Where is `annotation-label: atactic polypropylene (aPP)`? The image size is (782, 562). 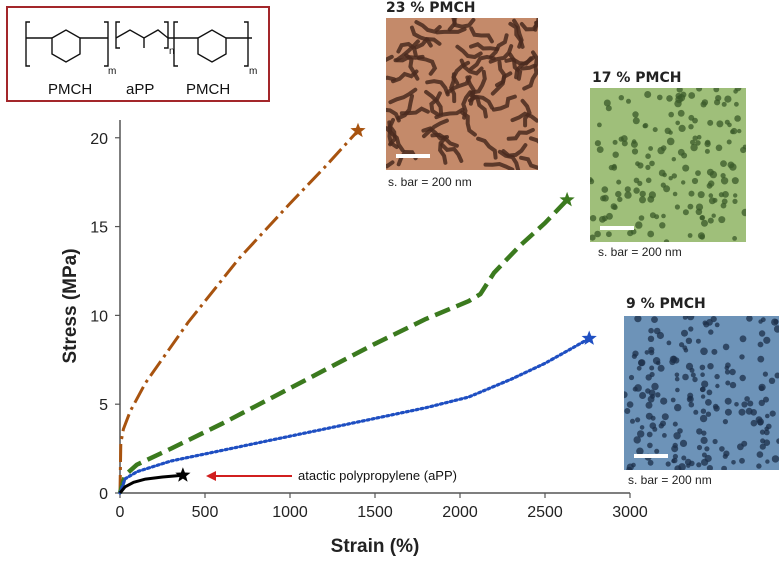
annotation-label: atactic polypropylene (aPP) is located at coordinates (377, 475).